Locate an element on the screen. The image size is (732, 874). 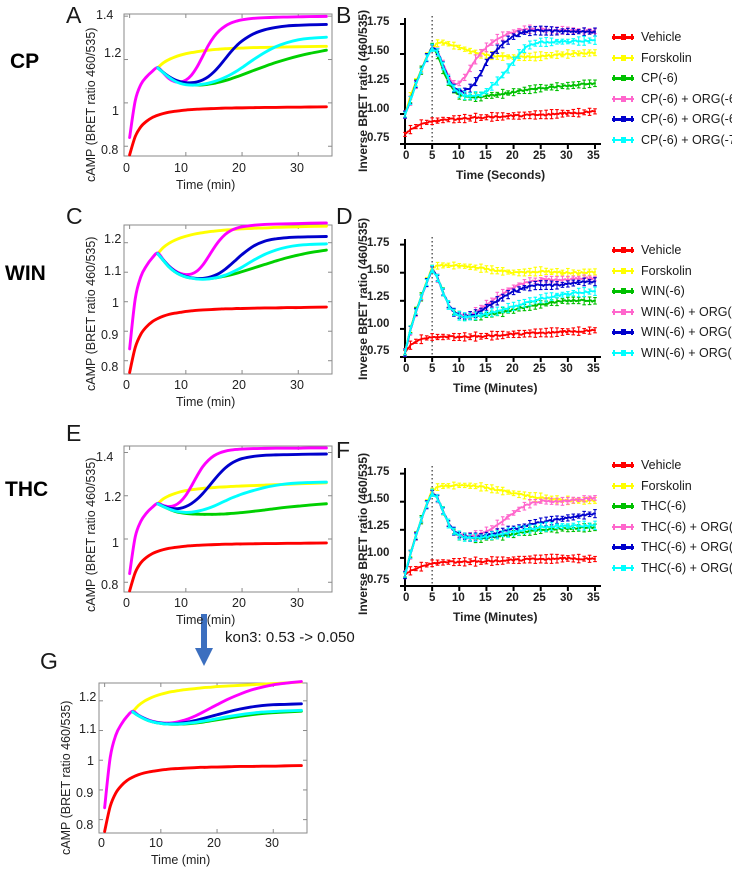
panel-c-ytick-0.8: 0.8 is located at coordinates (110, 367).